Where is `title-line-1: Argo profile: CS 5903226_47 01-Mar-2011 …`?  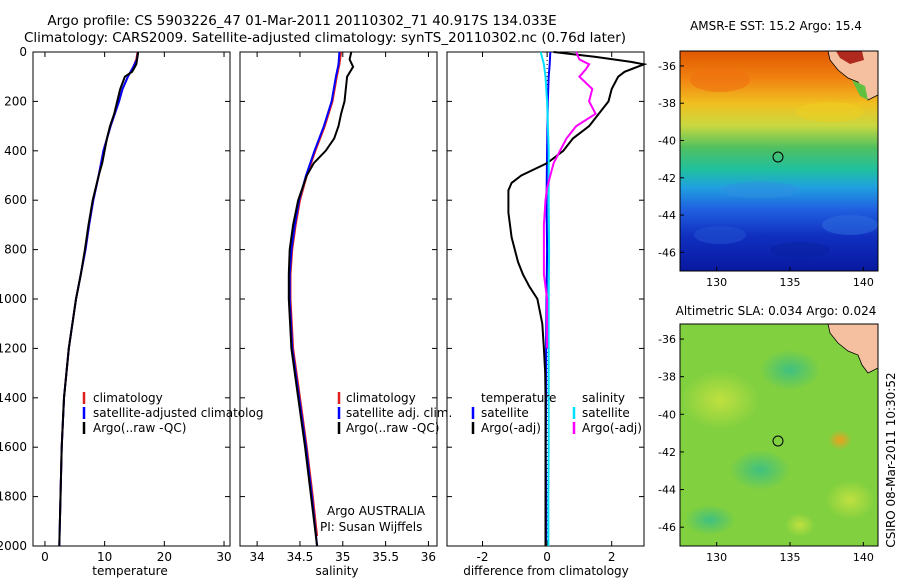 title-line-1: Argo profile: CS 5903226_47 01-Mar-2011 … is located at coordinates (301, 21).